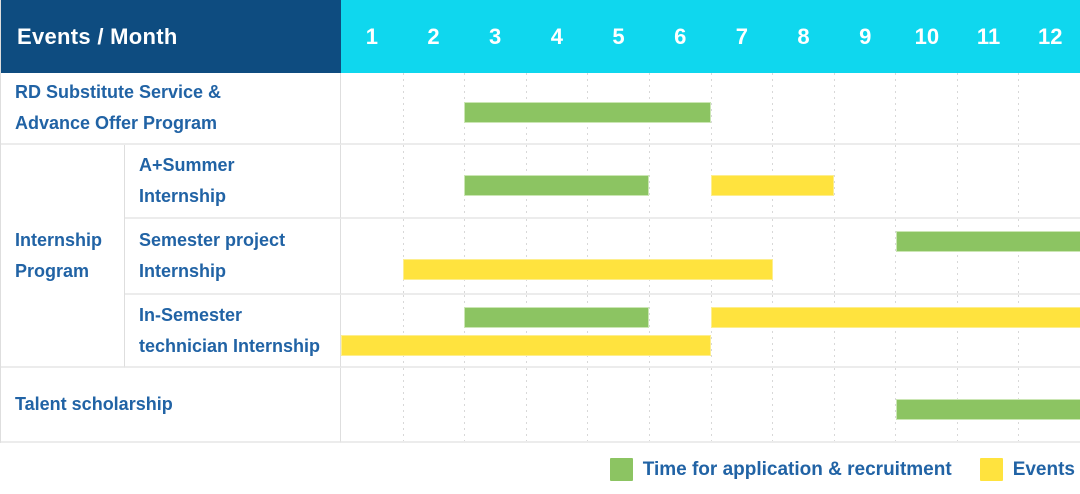 This screenshot has height=494, width=1080. Describe the element at coordinates (710, 405) in the screenshot. I see `gantt-track-talent-scholarship` at that location.